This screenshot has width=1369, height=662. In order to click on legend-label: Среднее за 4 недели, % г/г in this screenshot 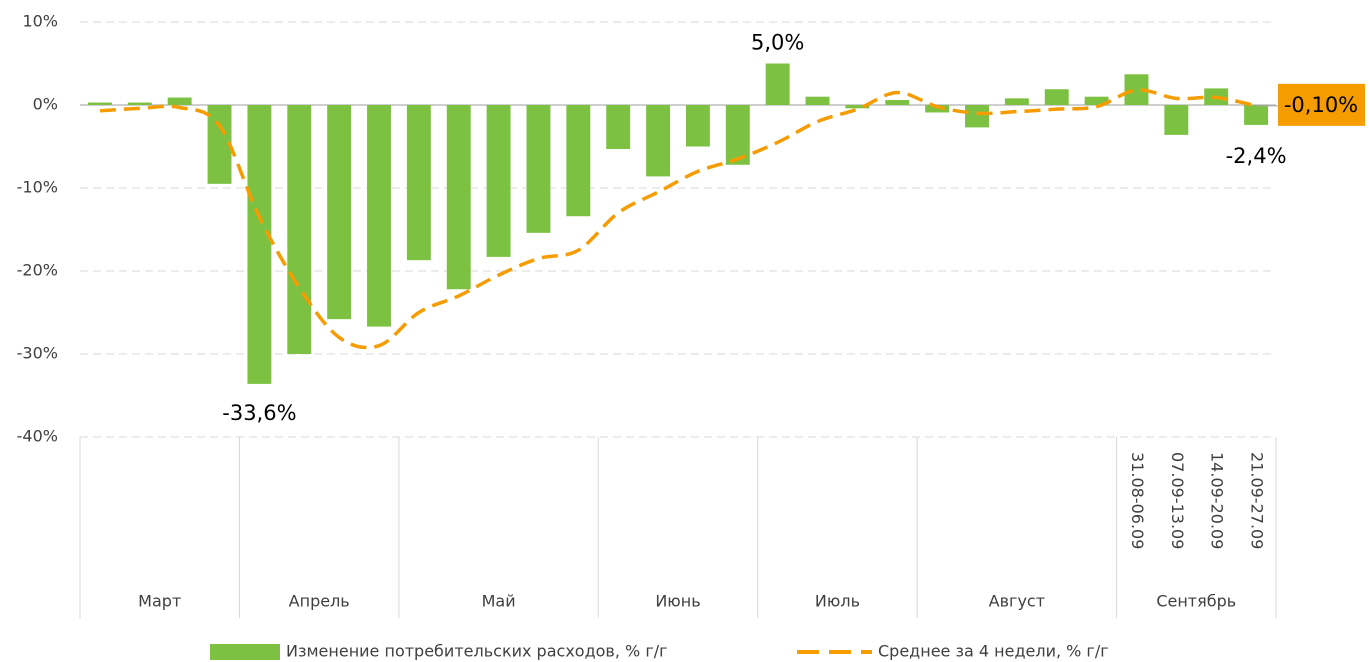, I will do `click(993, 651)`.